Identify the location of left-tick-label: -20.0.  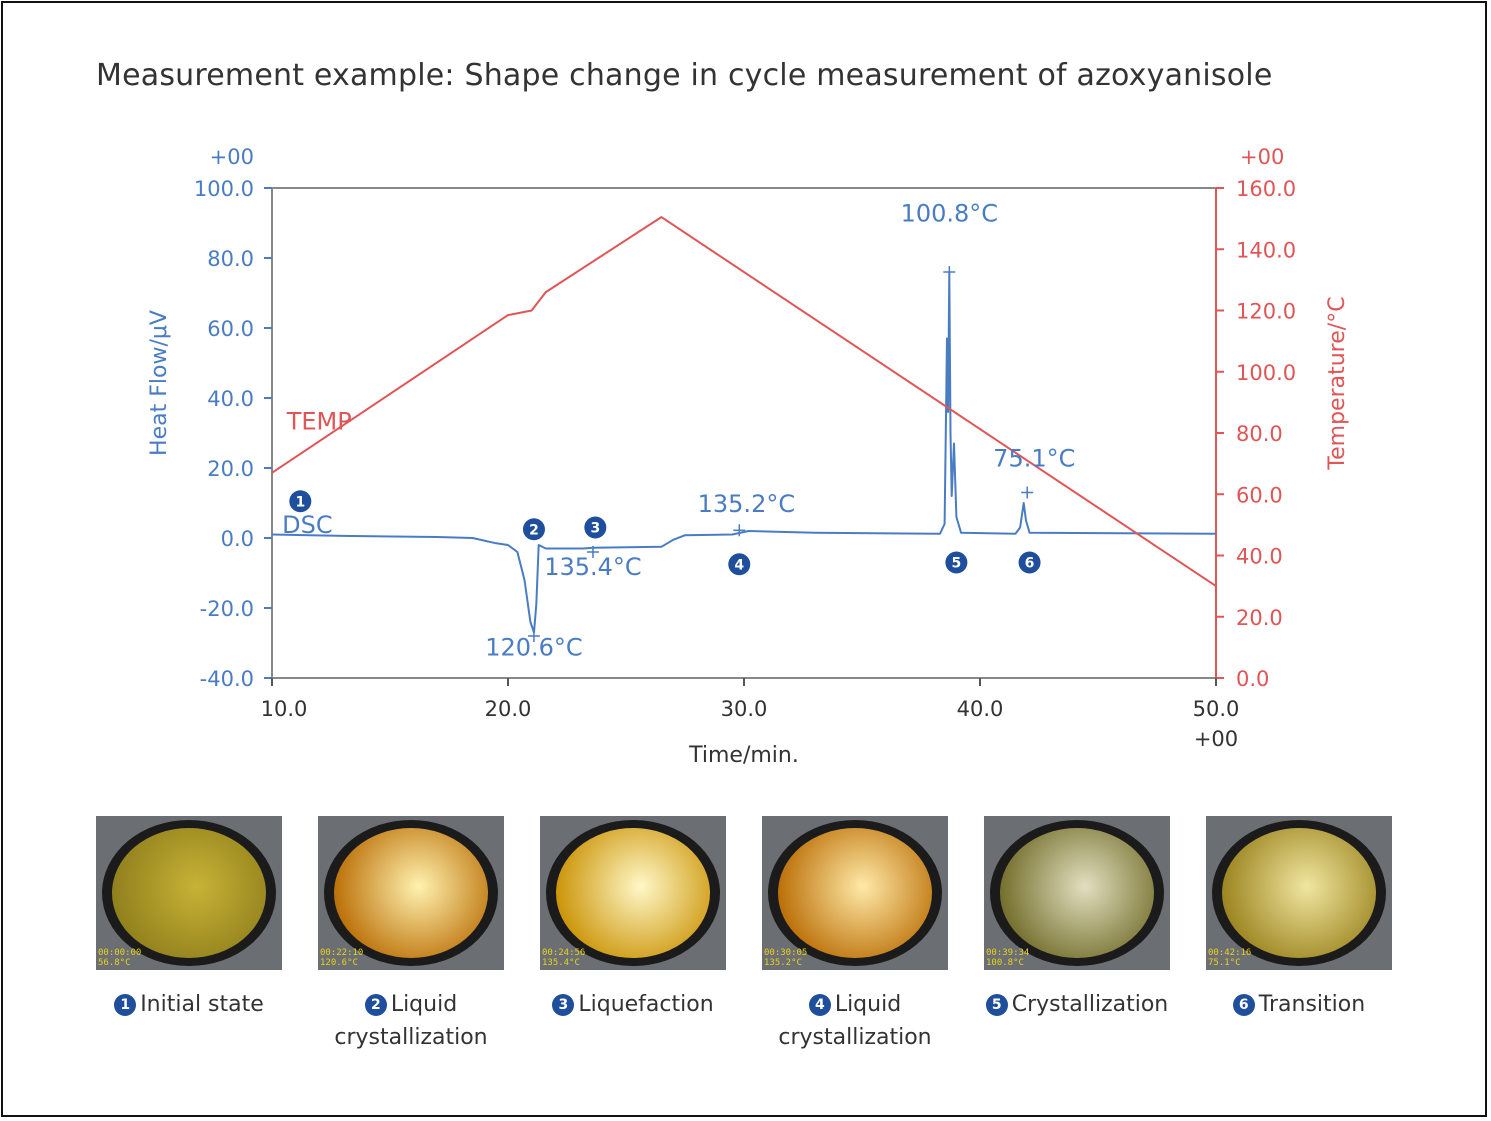
(227, 609).